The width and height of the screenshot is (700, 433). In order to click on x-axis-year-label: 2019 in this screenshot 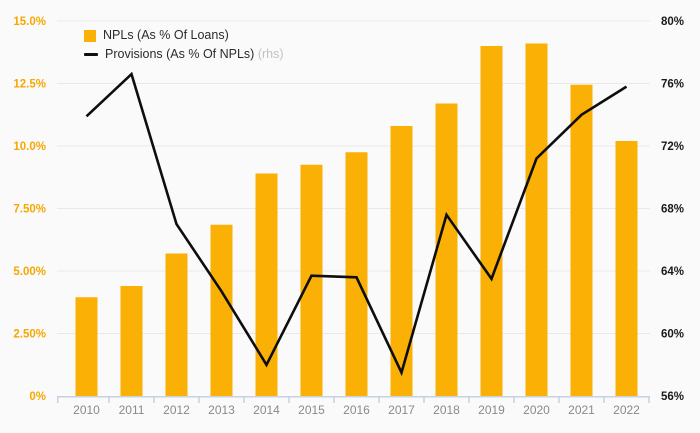, I will do `click(491, 410)`.